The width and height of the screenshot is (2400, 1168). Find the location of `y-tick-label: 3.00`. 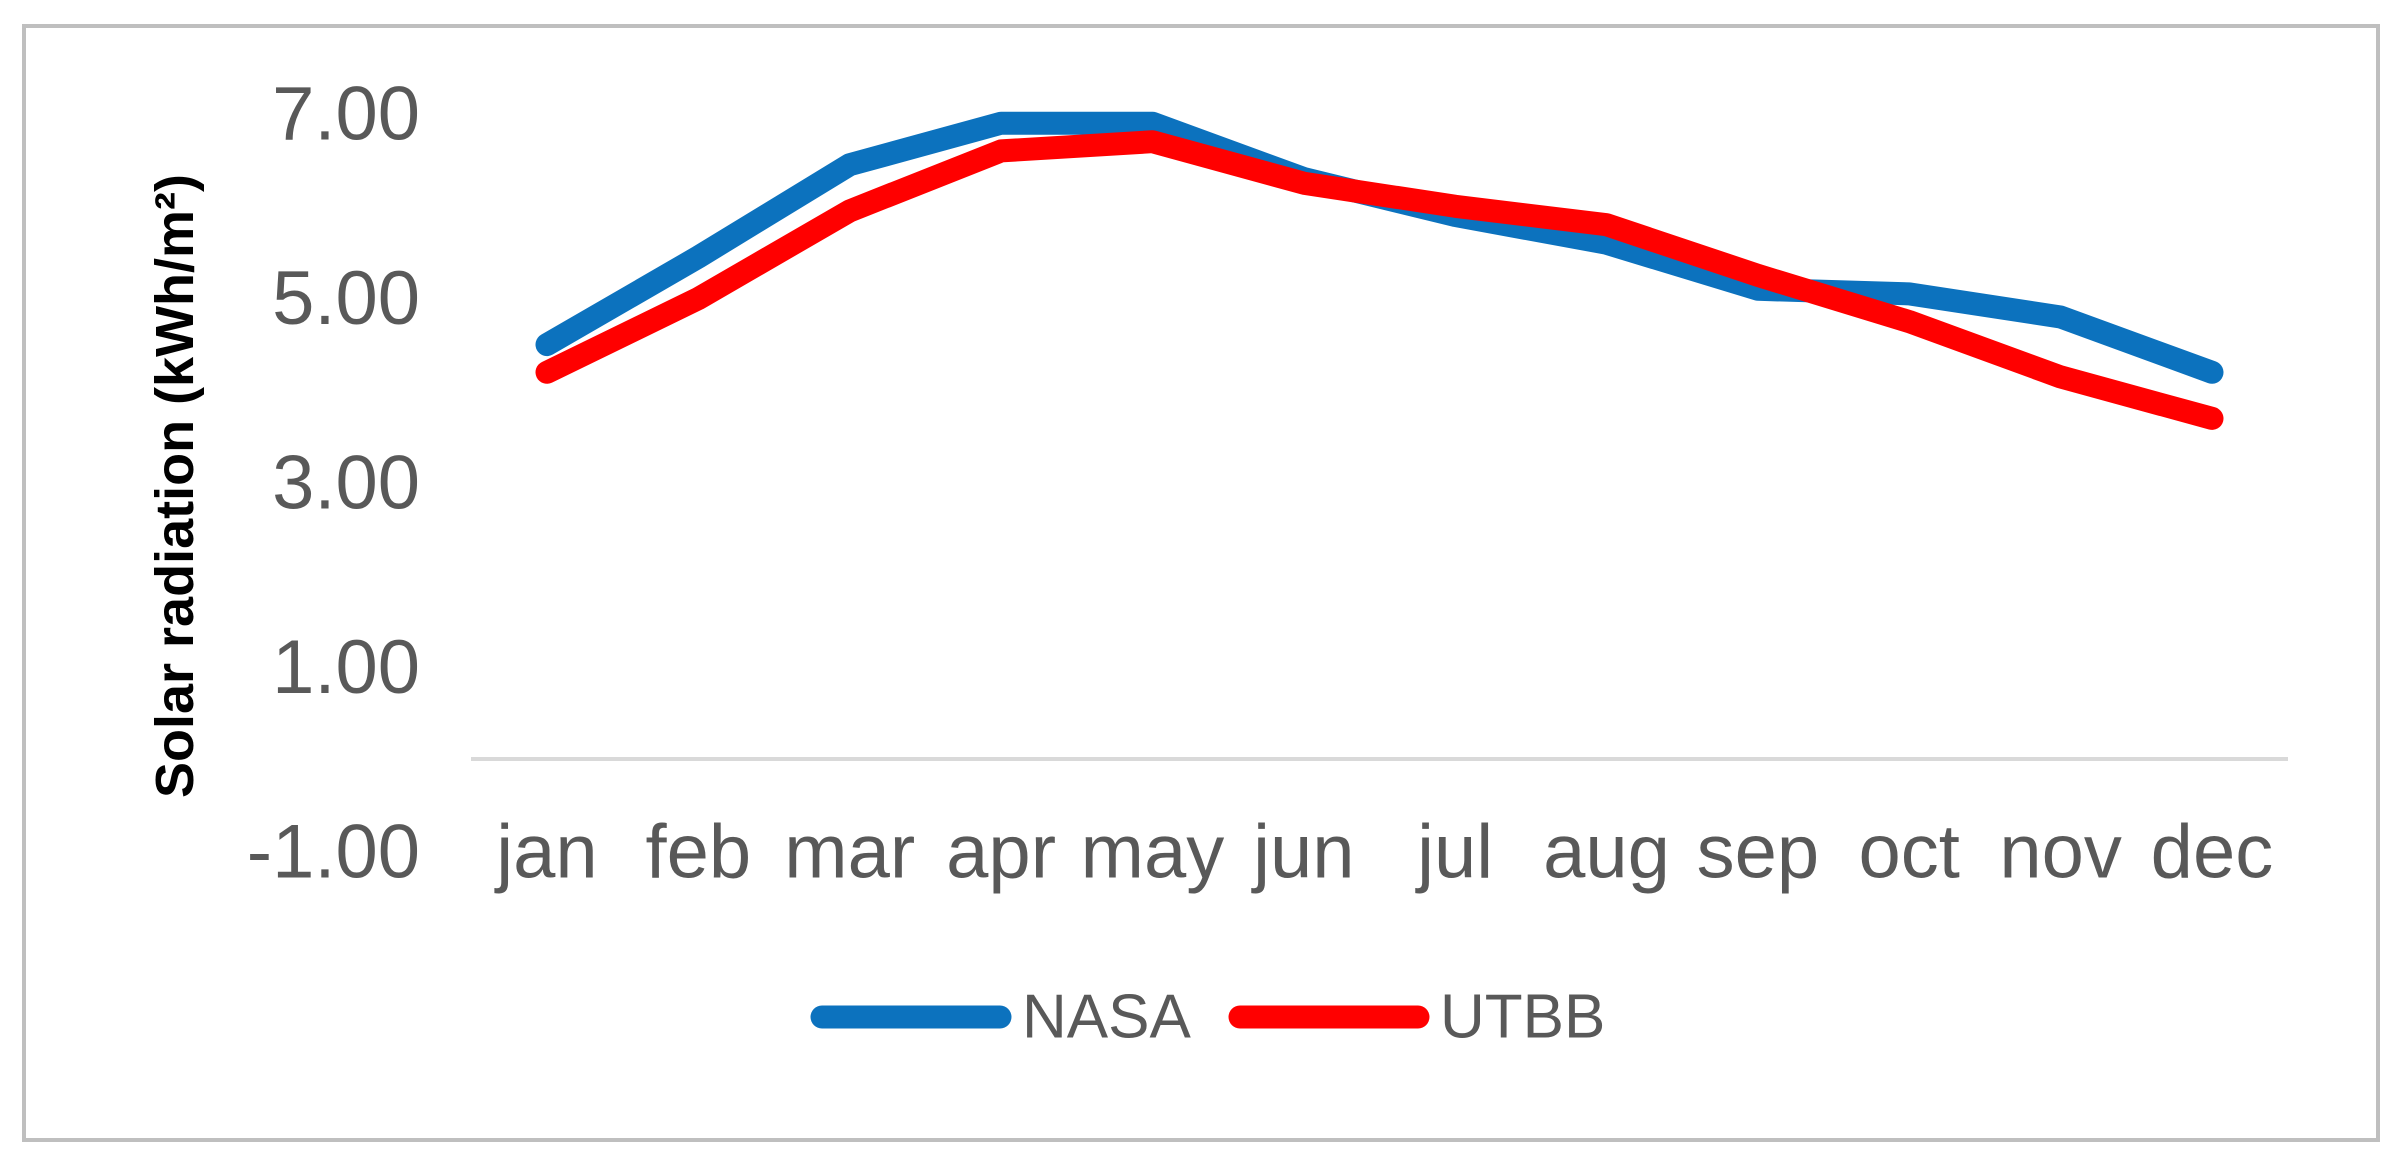

y-tick-label: 3.00 is located at coordinates (346, 483).